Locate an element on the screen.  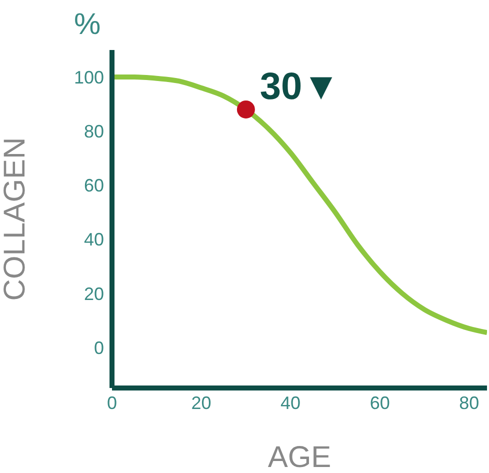
x-axis-title: AGE is located at coordinates (300, 457).